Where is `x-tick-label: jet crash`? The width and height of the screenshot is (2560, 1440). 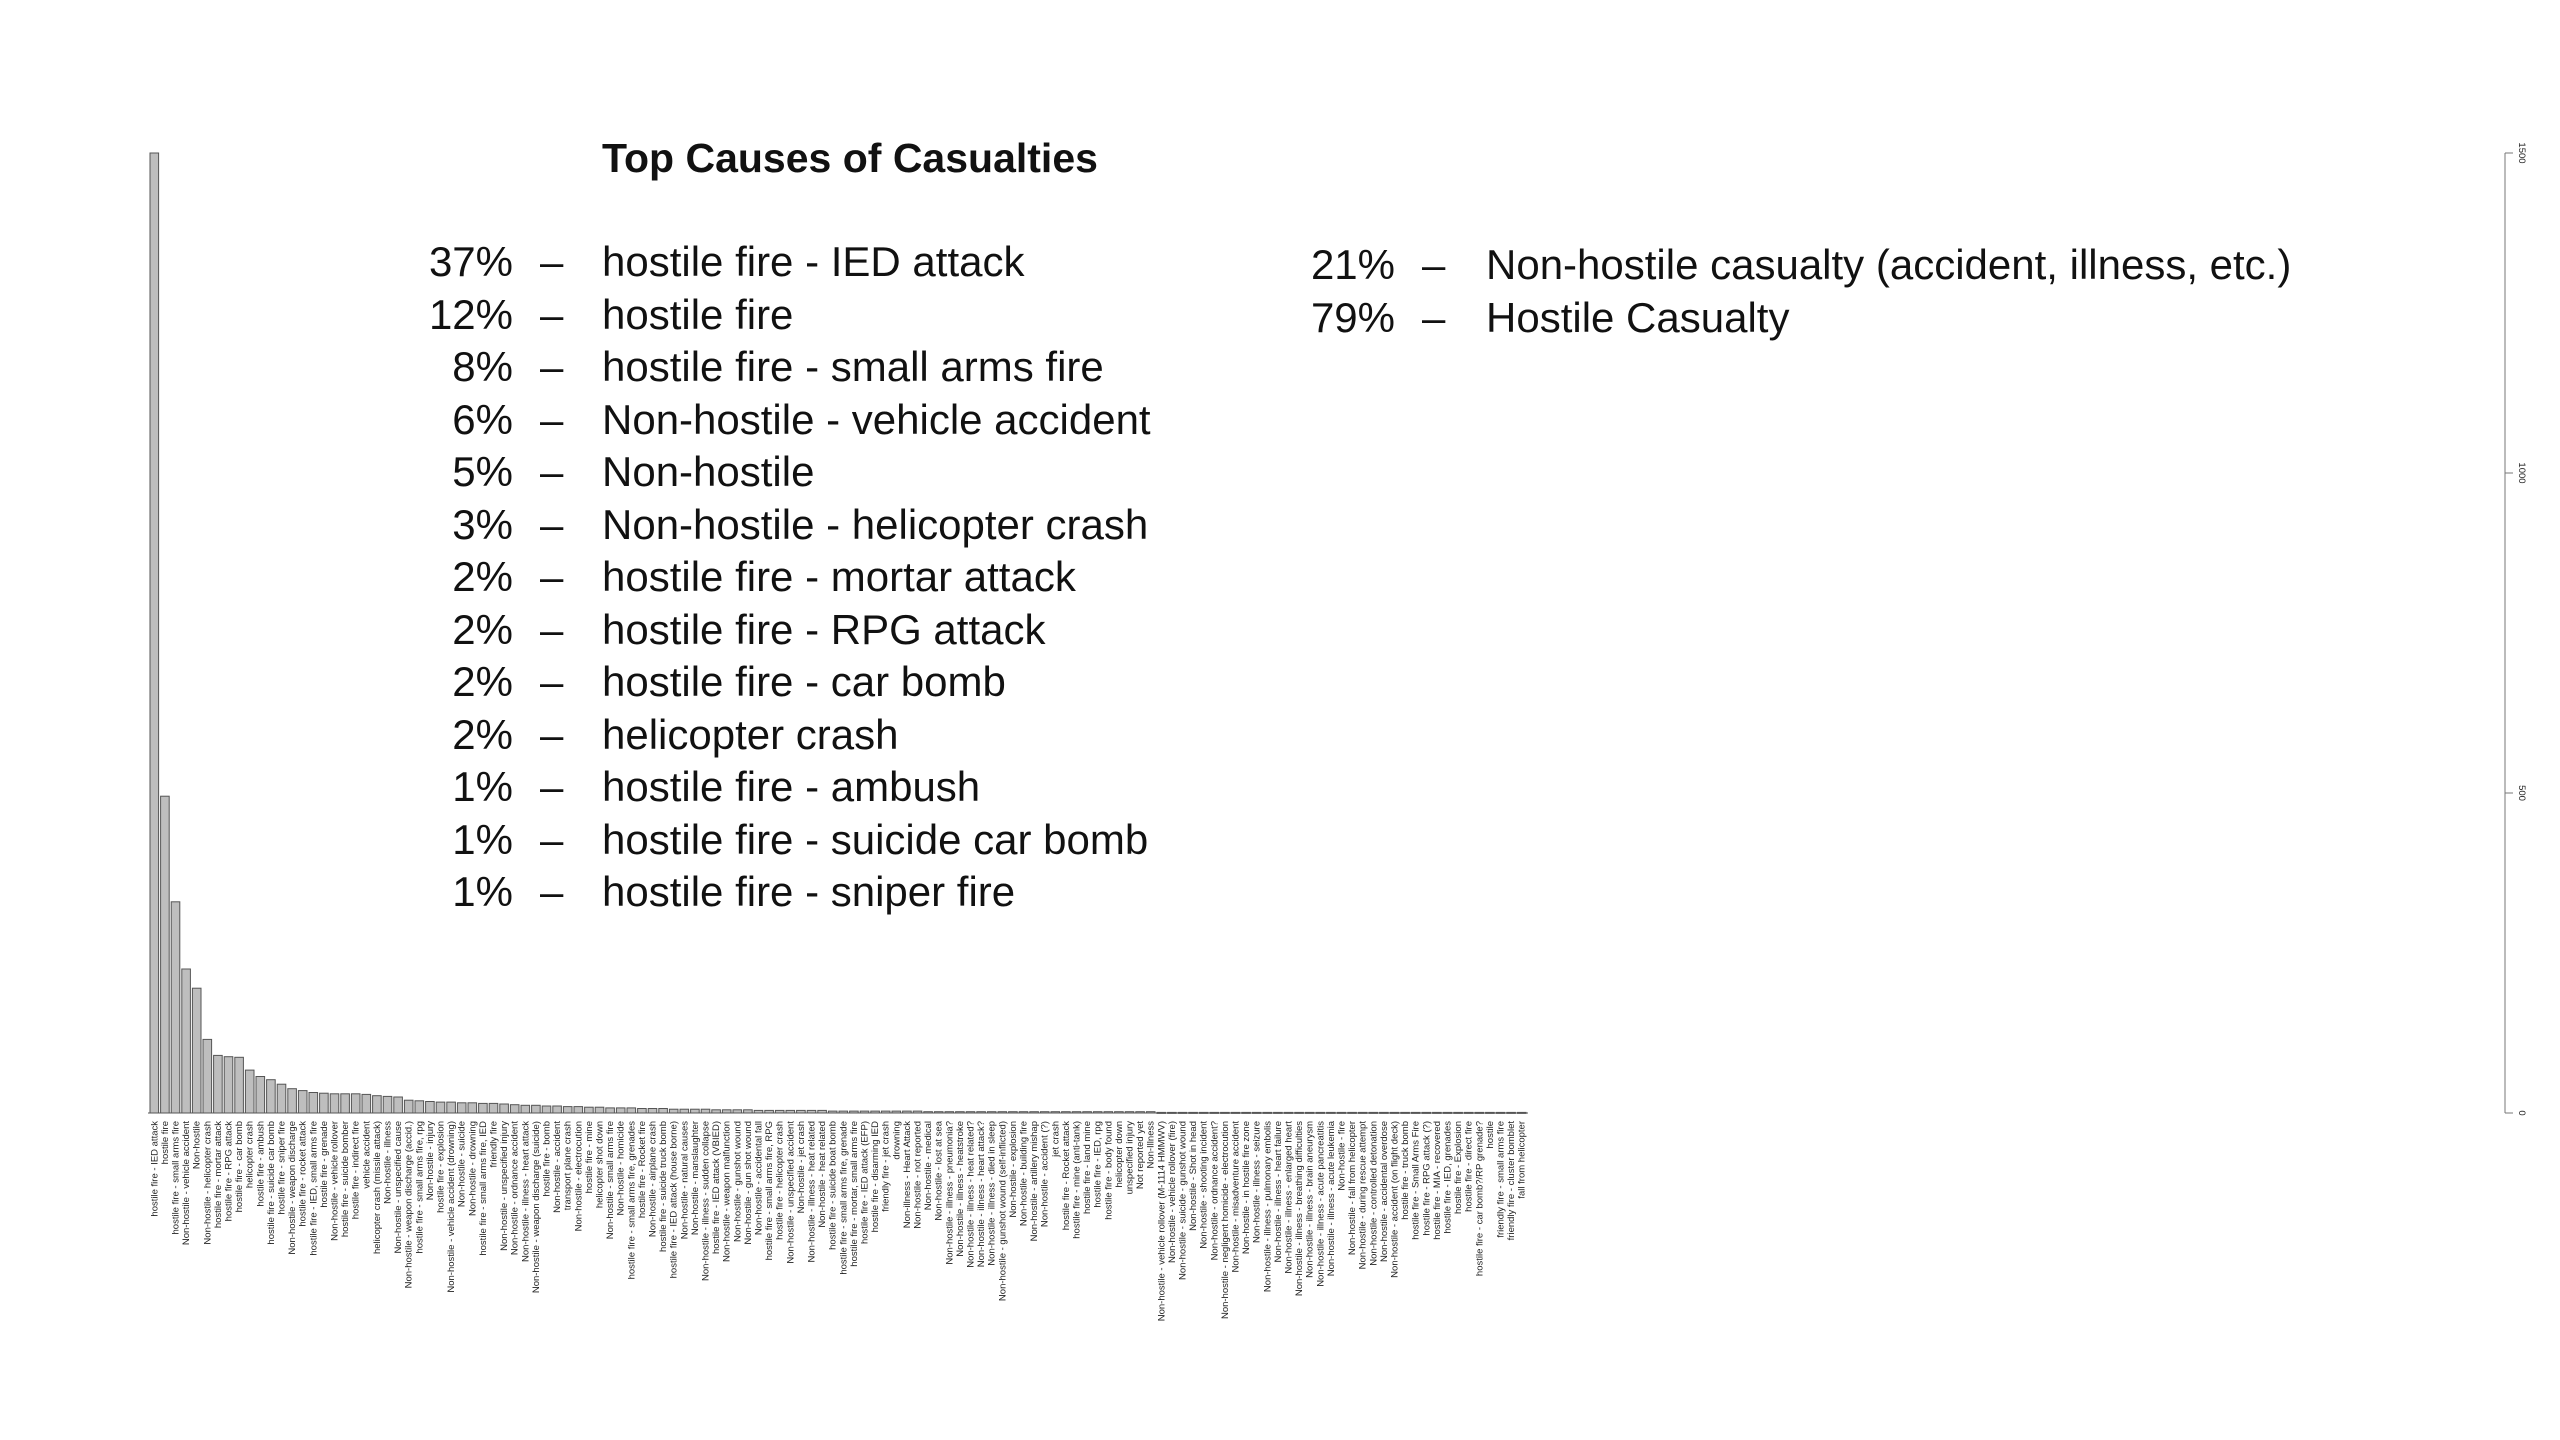
x-tick-label: jet crash is located at coordinates (1055, 1139).